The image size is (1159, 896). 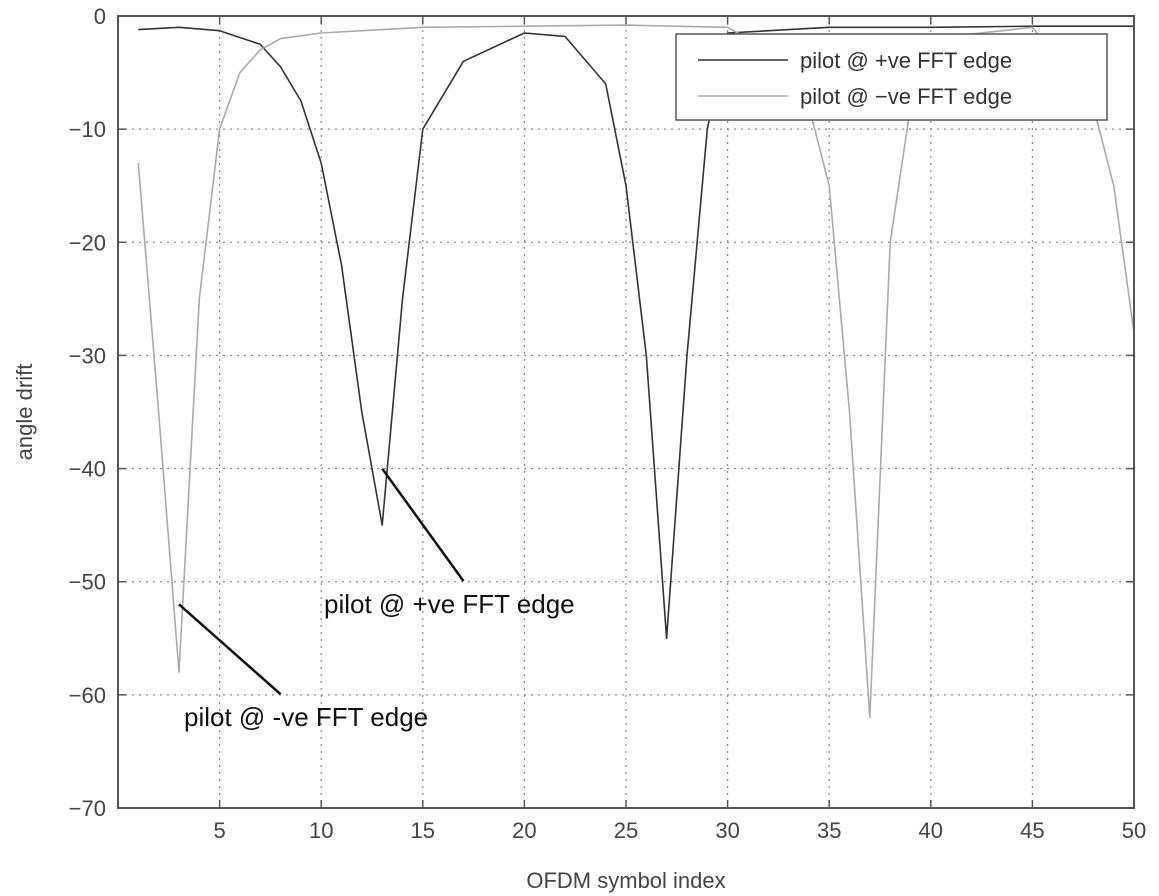 I want to click on x-tick-label: 25, so click(x=626, y=830).